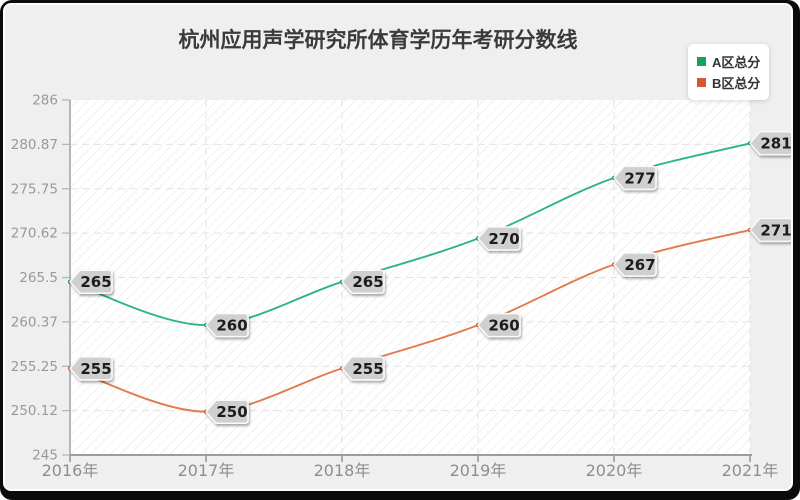  Describe the element at coordinates (206, 470) in the screenshot. I see `x-tick-label: 2017年` at that location.